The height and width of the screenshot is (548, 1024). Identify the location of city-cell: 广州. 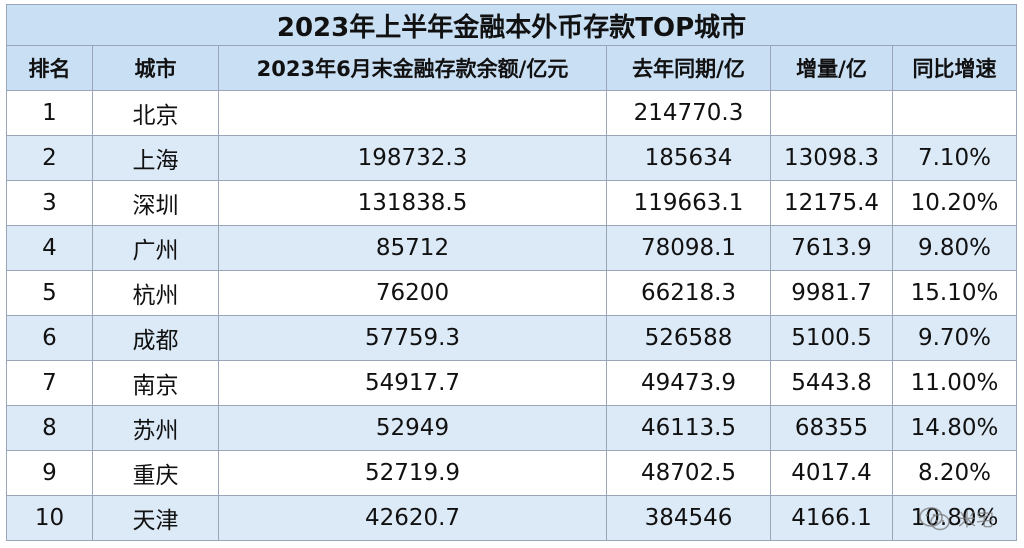
(155, 248).